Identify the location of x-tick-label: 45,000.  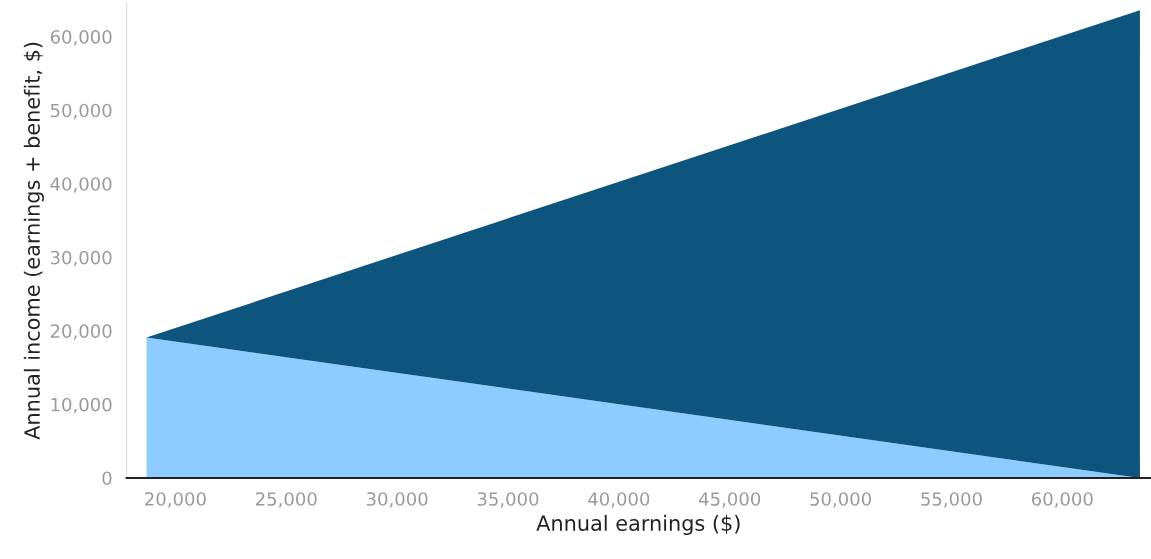
(730, 500).